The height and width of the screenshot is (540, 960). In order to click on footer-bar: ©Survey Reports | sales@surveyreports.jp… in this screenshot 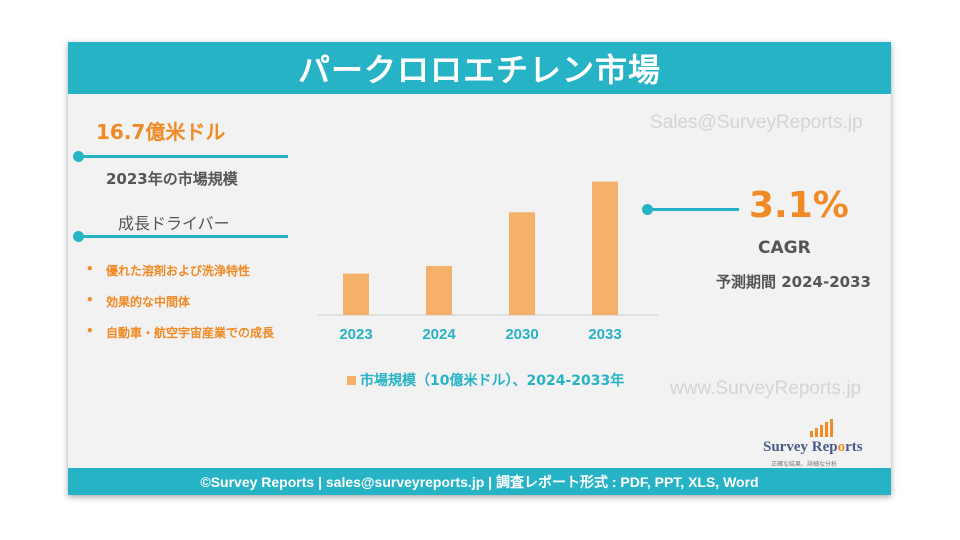, I will do `click(479, 481)`.